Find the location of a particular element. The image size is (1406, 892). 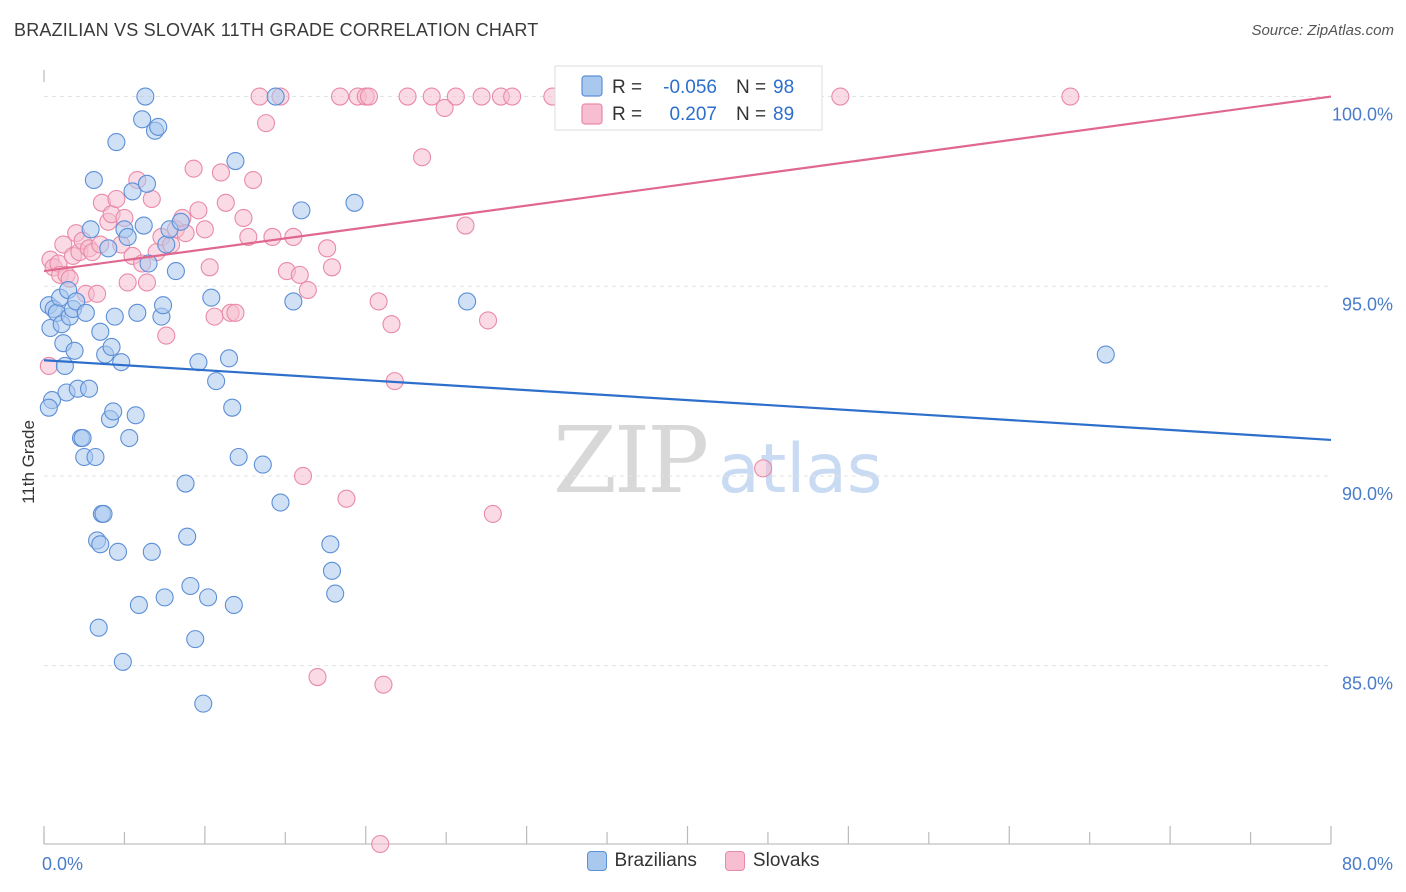

legend-label-brazilians: Brazilians is located at coordinates (655, 860).